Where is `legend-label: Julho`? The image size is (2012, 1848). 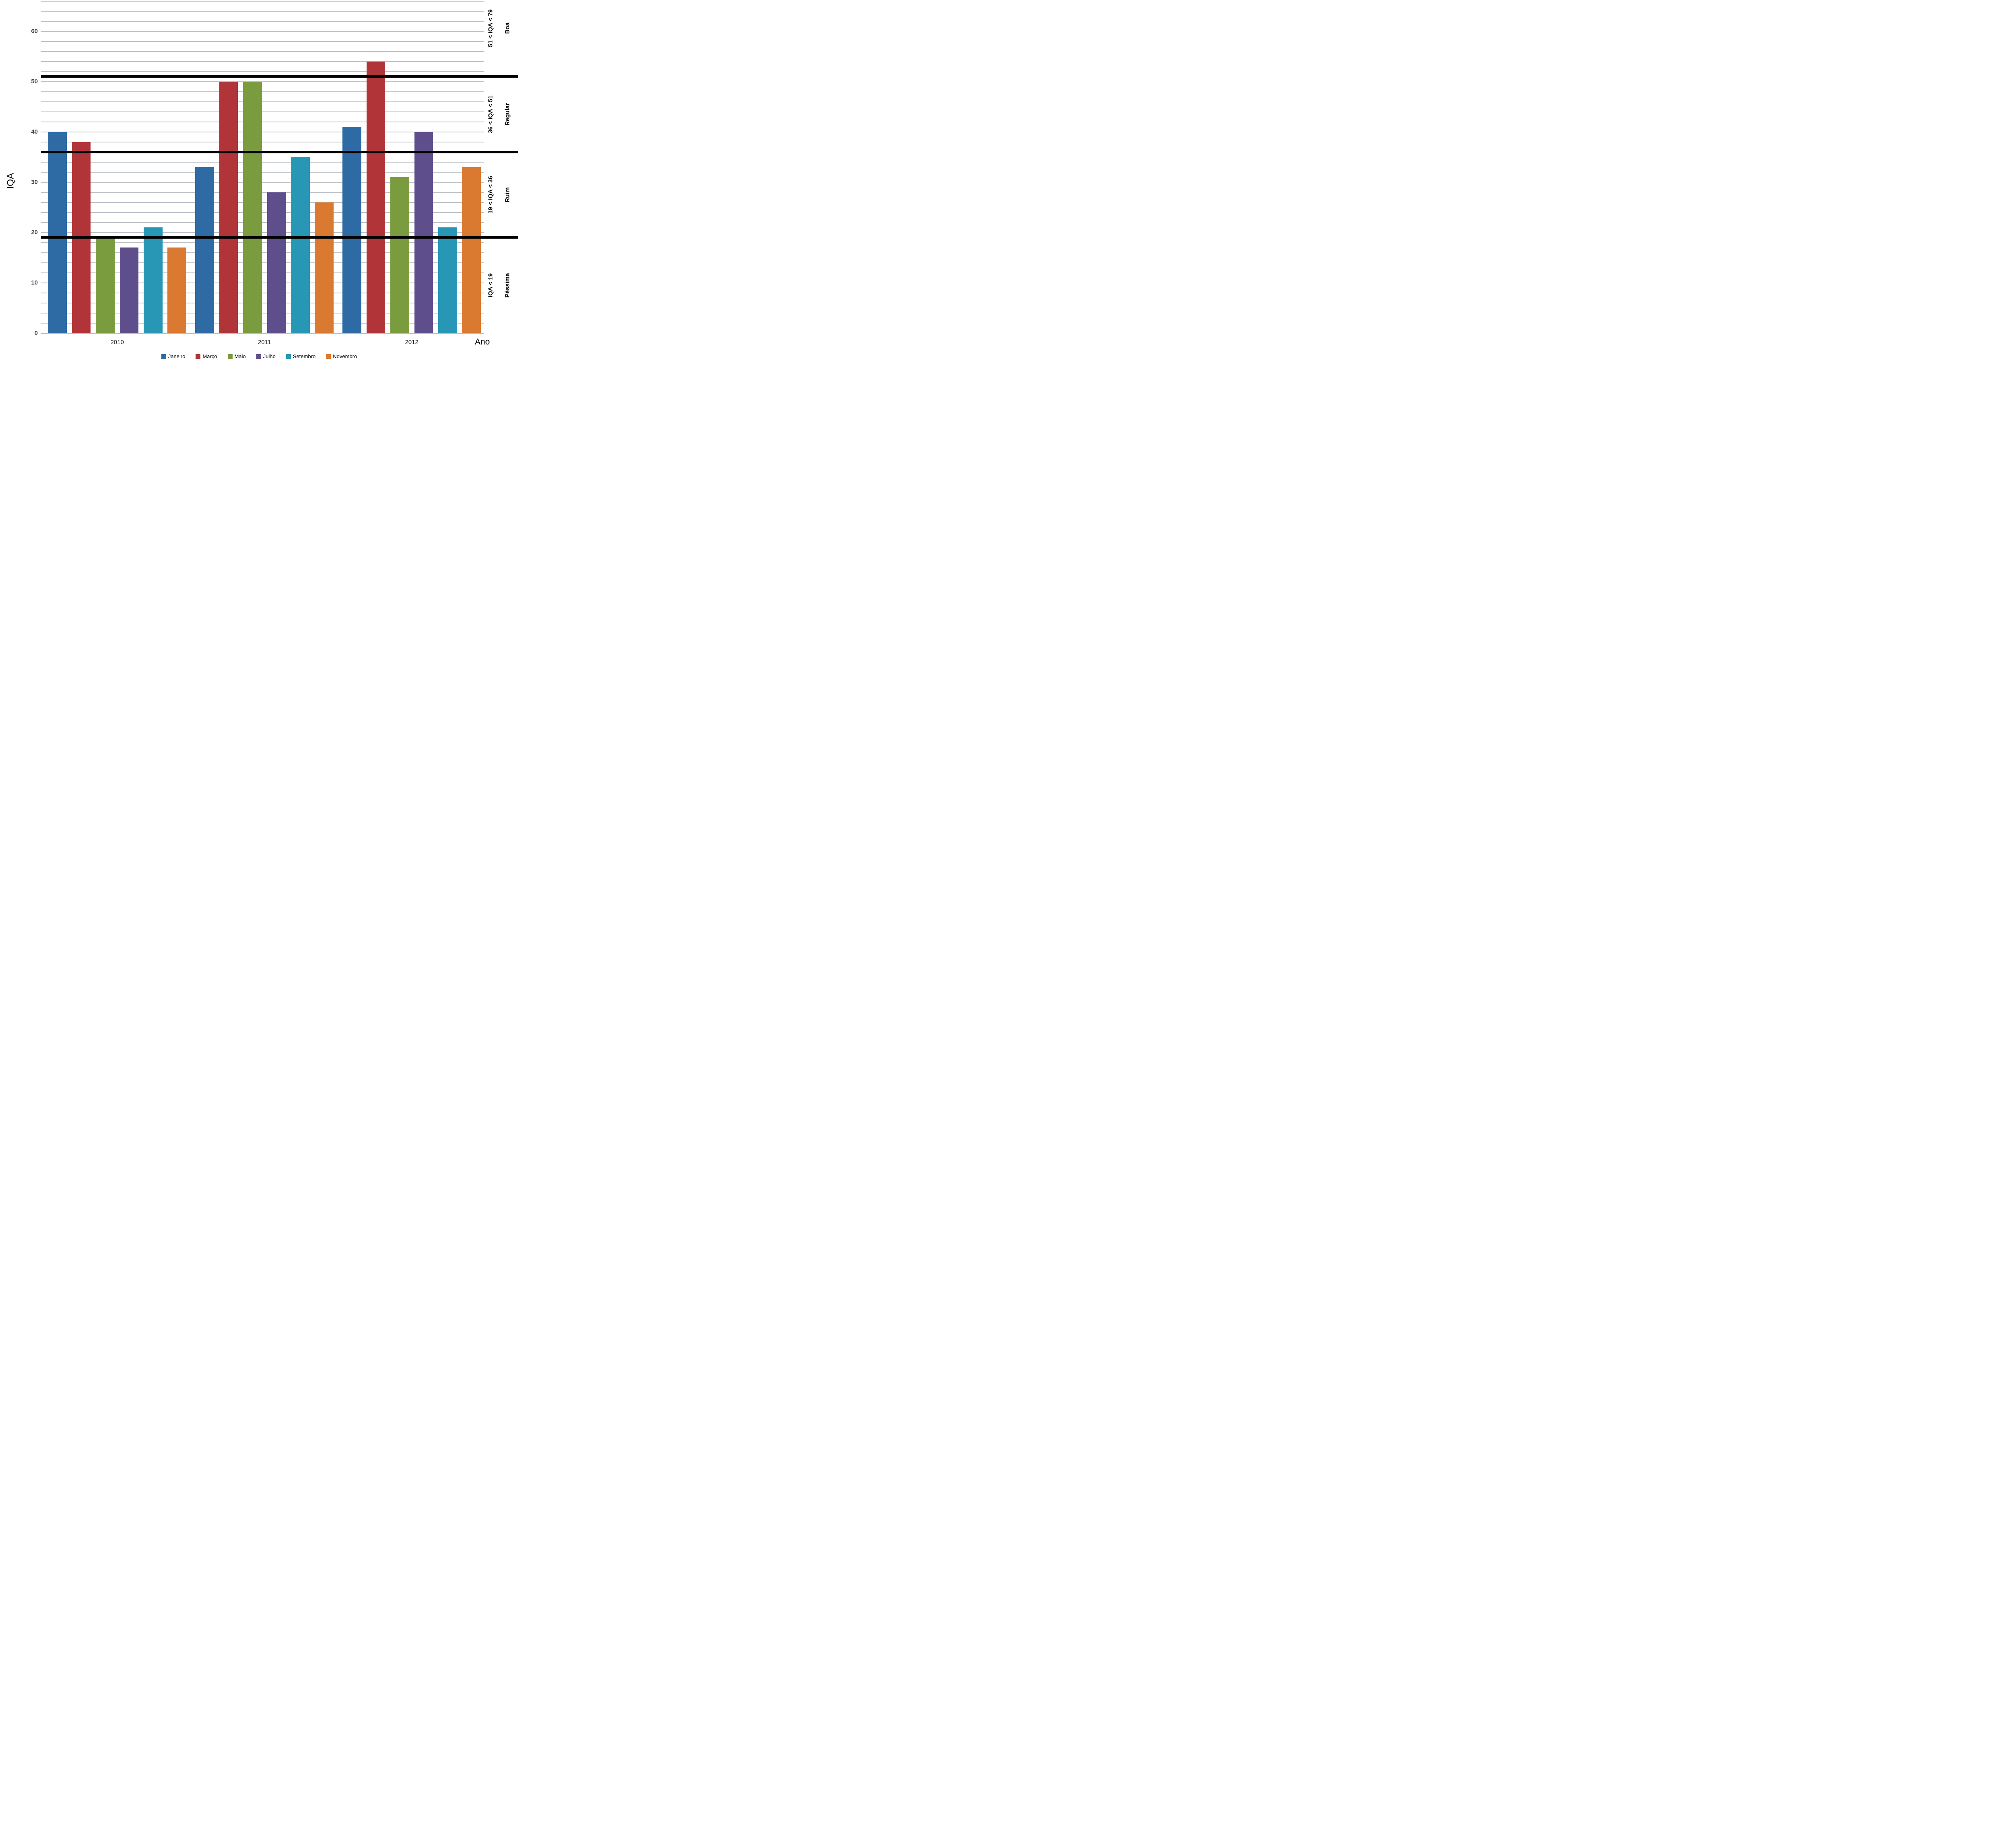 legend-label: Julho is located at coordinates (269, 356).